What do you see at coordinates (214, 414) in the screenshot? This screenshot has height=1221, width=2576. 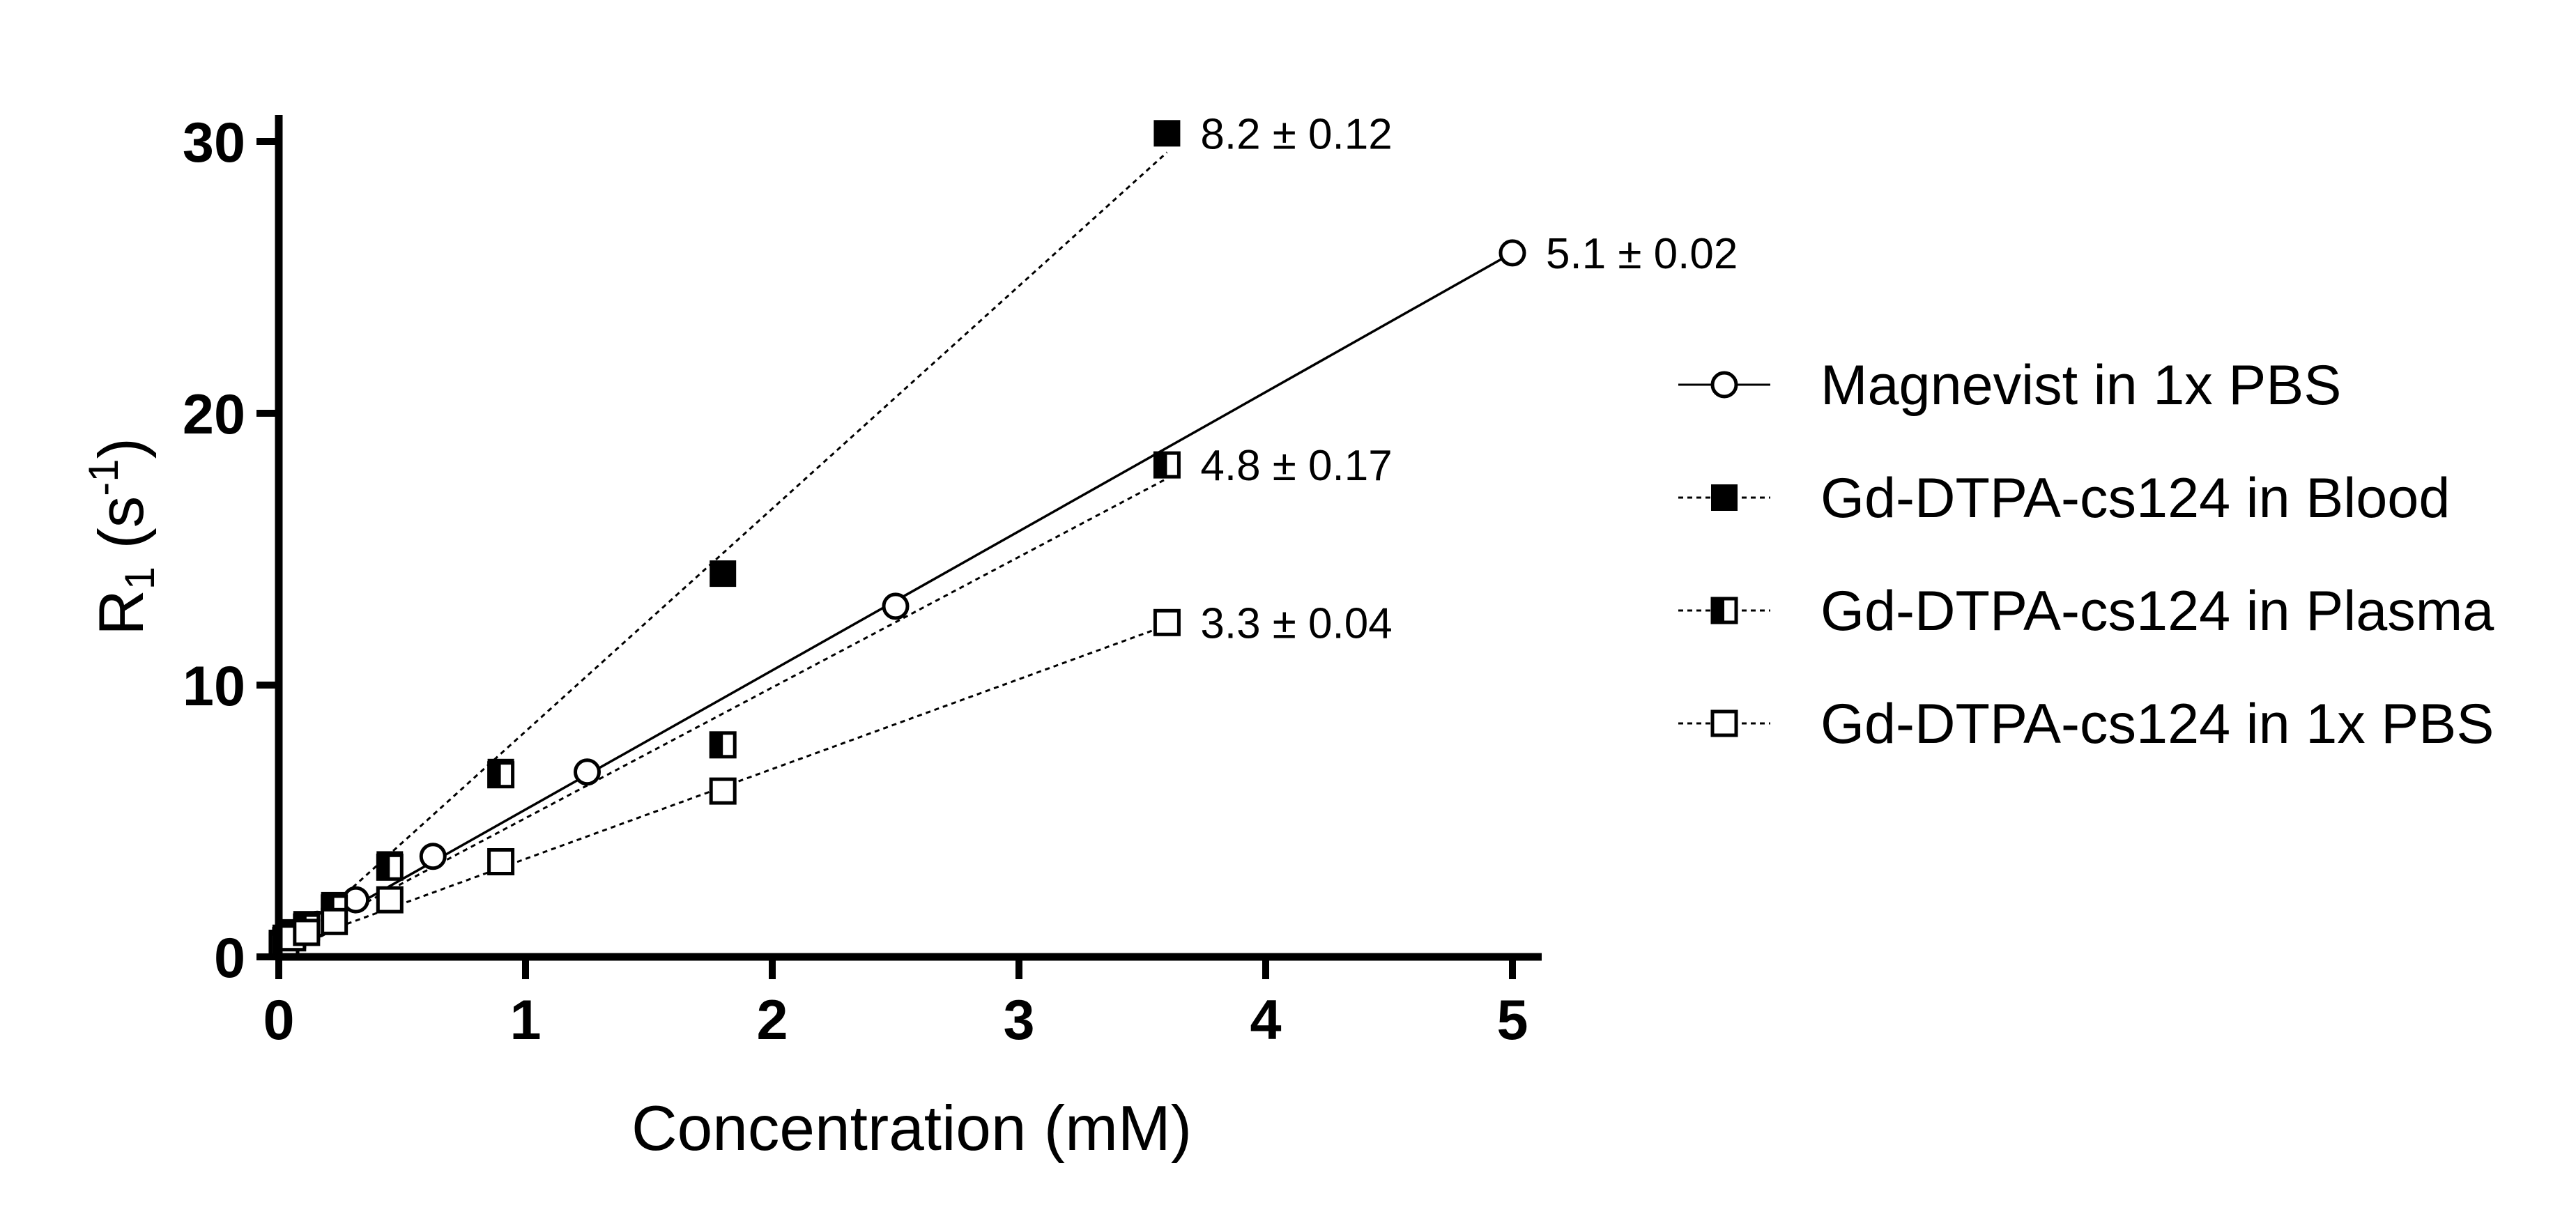 I see `y-tick-label-2: 20` at bounding box center [214, 414].